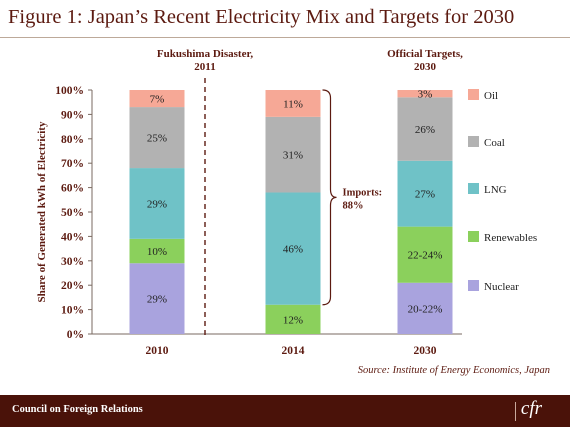 This screenshot has width=570, height=427. What do you see at coordinates (285, 37) in the screenshot?
I see `title-divider` at bounding box center [285, 37].